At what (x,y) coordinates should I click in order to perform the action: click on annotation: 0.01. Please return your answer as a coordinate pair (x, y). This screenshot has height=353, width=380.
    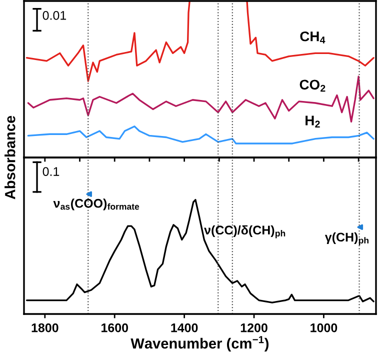
    Looking at the image, I should click on (54, 15).